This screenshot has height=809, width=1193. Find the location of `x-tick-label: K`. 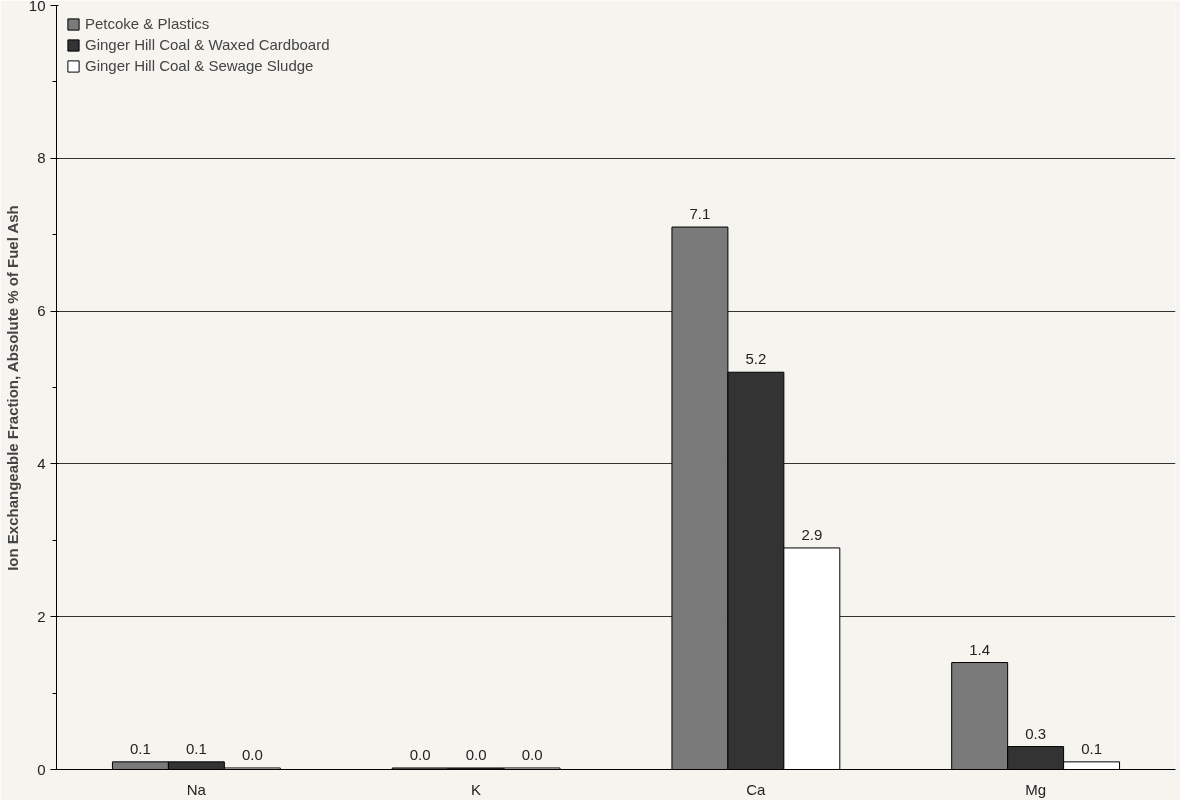

x-tick-label: K is located at coordinates (476, 789).